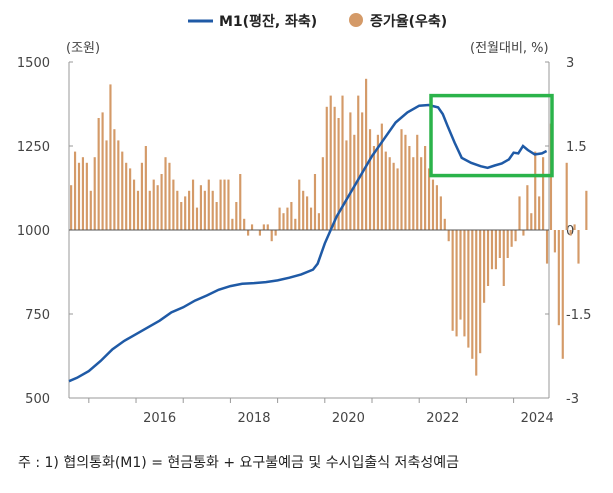  Describe the element at coordinates (509, 48) in the screenshot. I see `right-axis-unit: (전월대비, %)` at that location.